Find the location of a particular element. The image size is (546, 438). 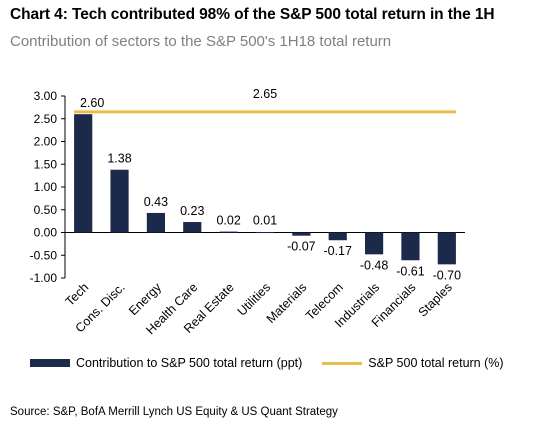

y-tick-label: 0.50 is located at coordinates (46, 210).